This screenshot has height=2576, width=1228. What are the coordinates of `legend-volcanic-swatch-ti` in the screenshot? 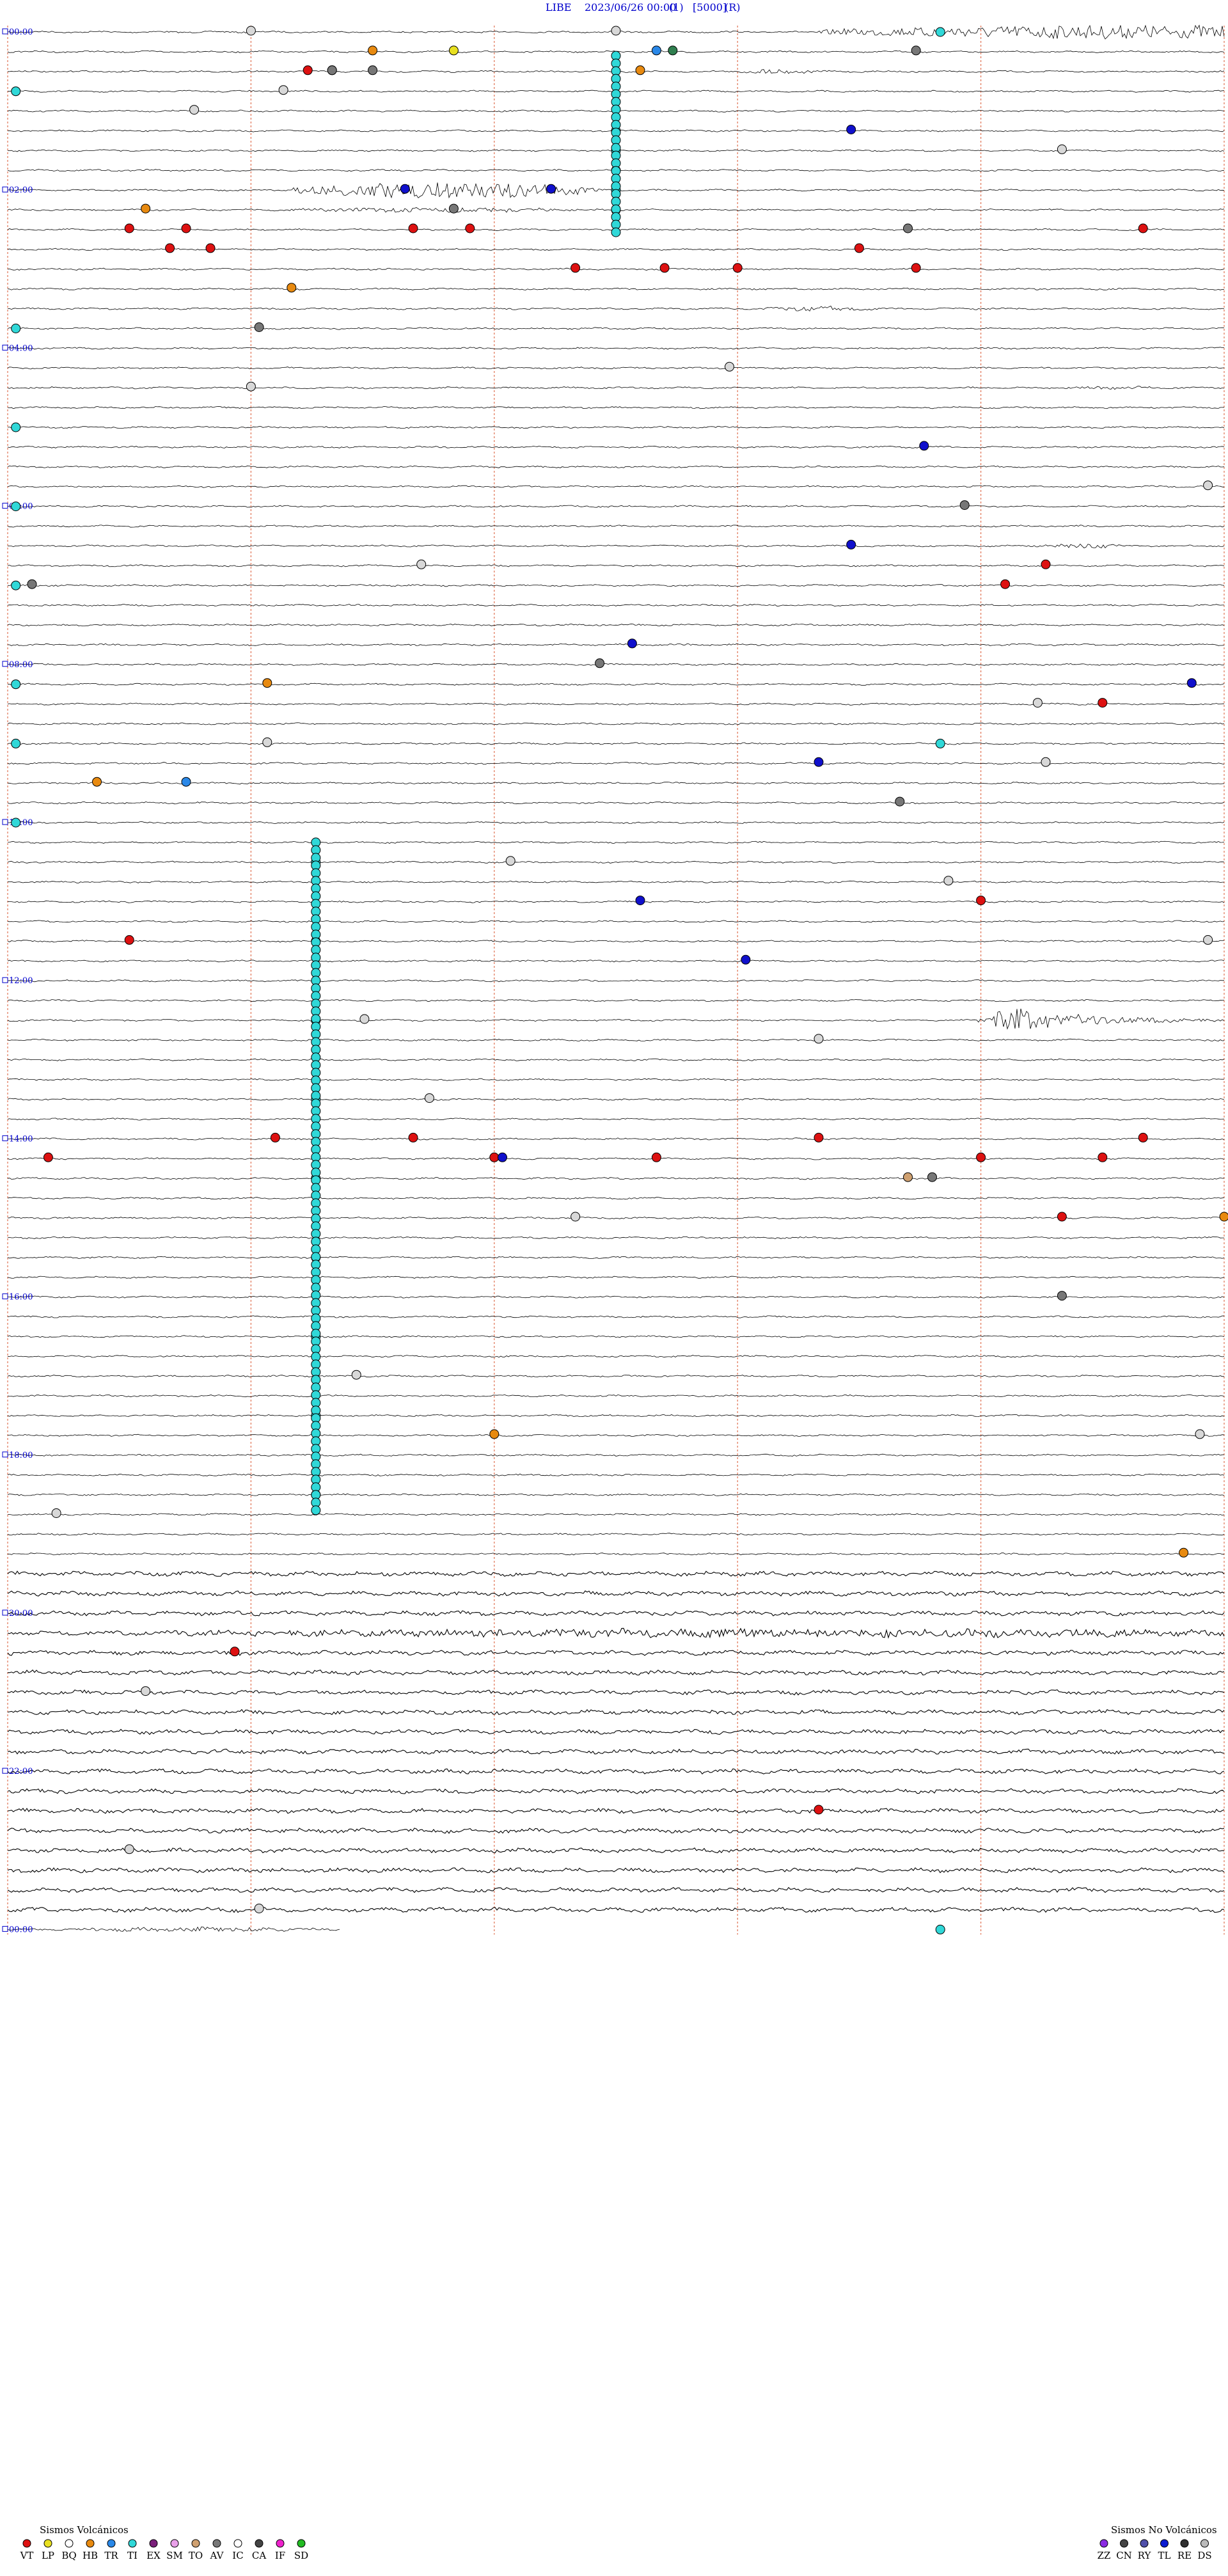 It's located at (132, 2543).